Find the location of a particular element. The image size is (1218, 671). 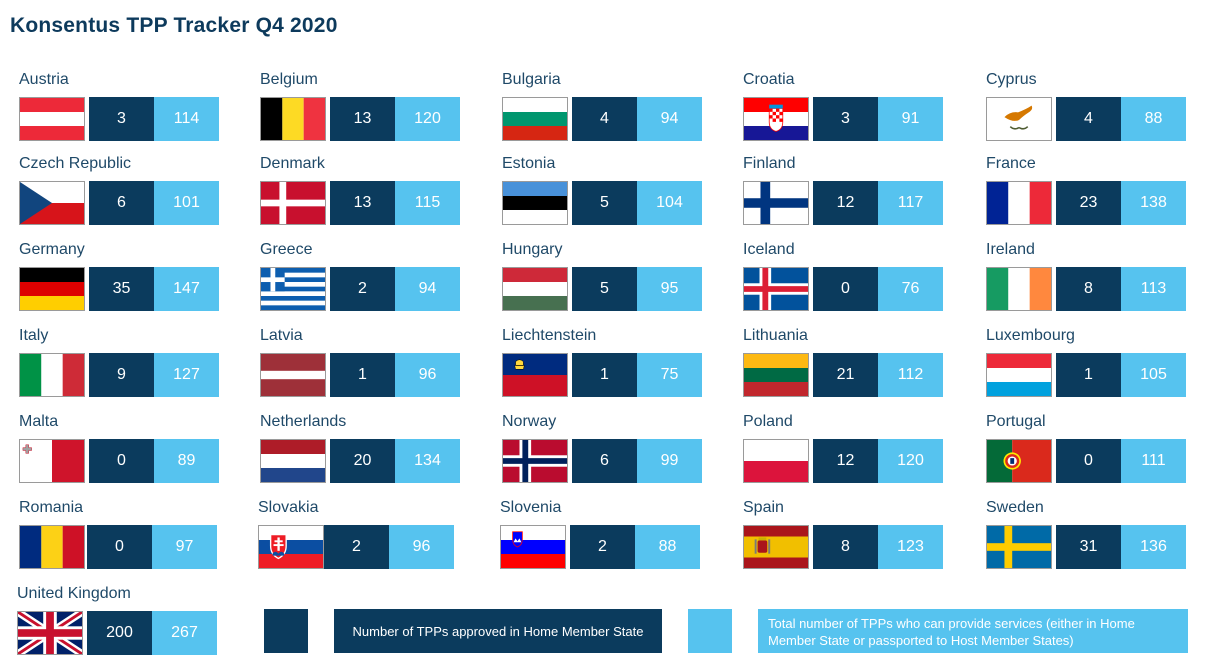

home-tpp-count: 13 is located at coordinates (362, 203).